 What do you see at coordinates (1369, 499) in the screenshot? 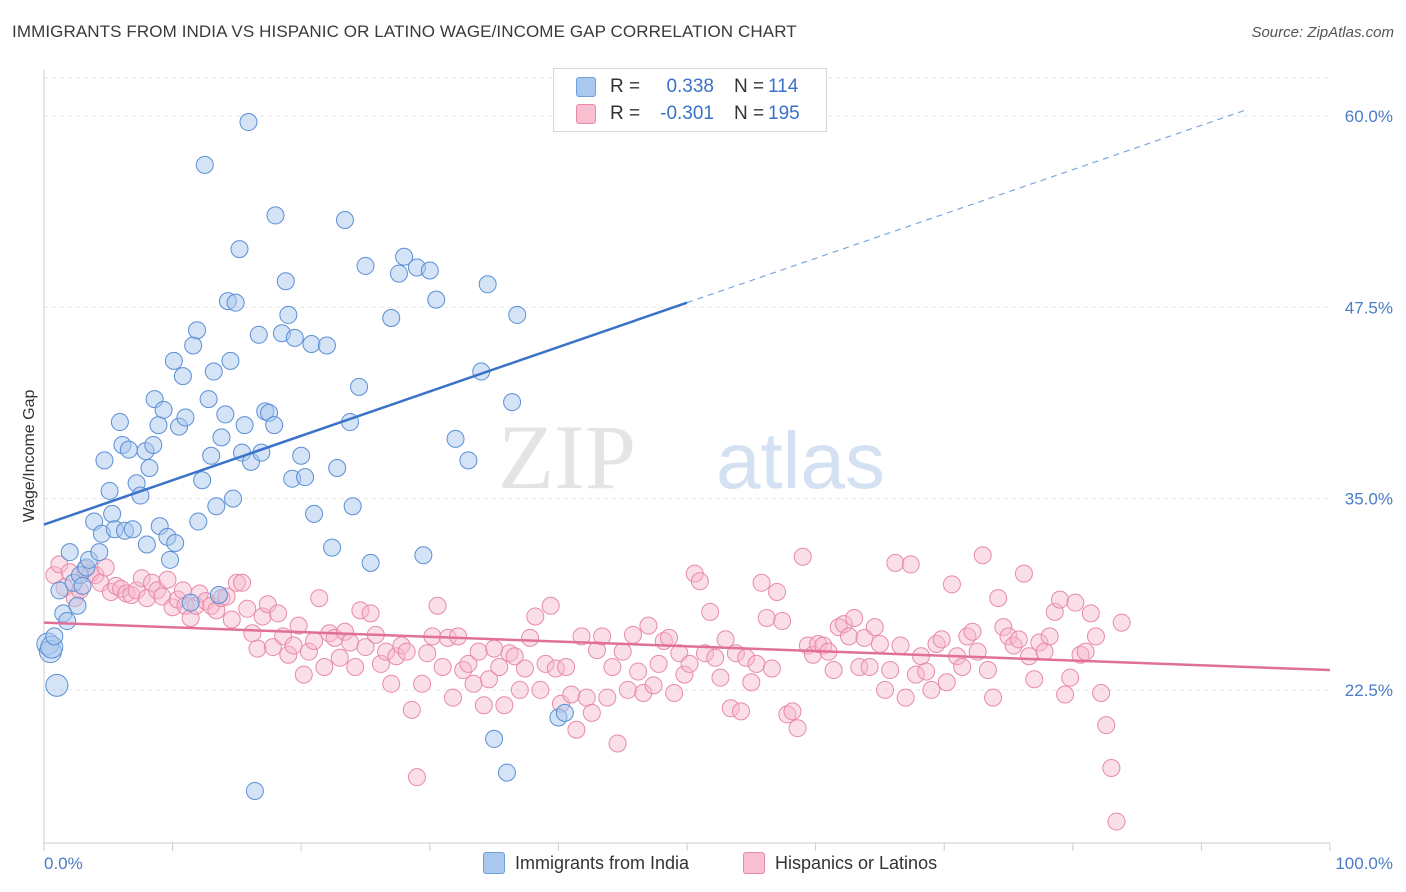
I see `y-tick-label: 35.0%` at bounding box center [1369, 499].